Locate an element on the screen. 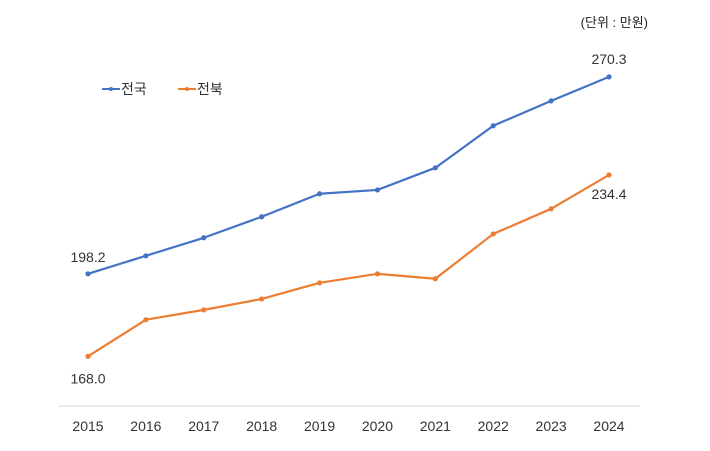 The height and width of the screenshot is (451, 710). data-label: 168.0 is located at coordinates (87, 378).